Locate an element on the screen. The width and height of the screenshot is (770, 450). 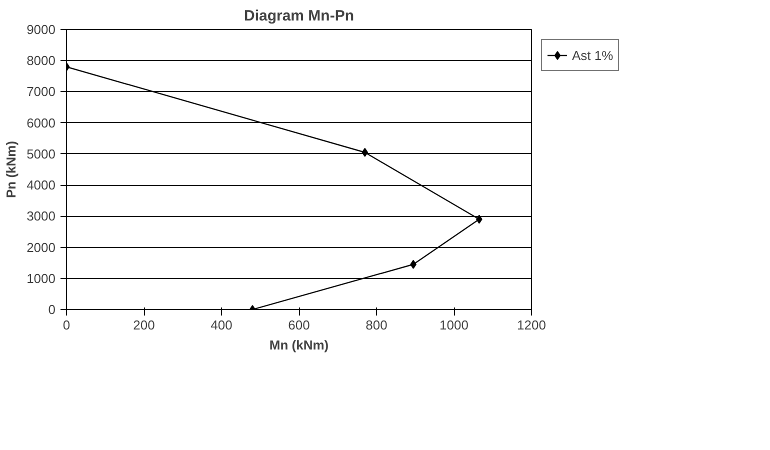
legend-label: Ast 1% is located at coordinates (593, 55).